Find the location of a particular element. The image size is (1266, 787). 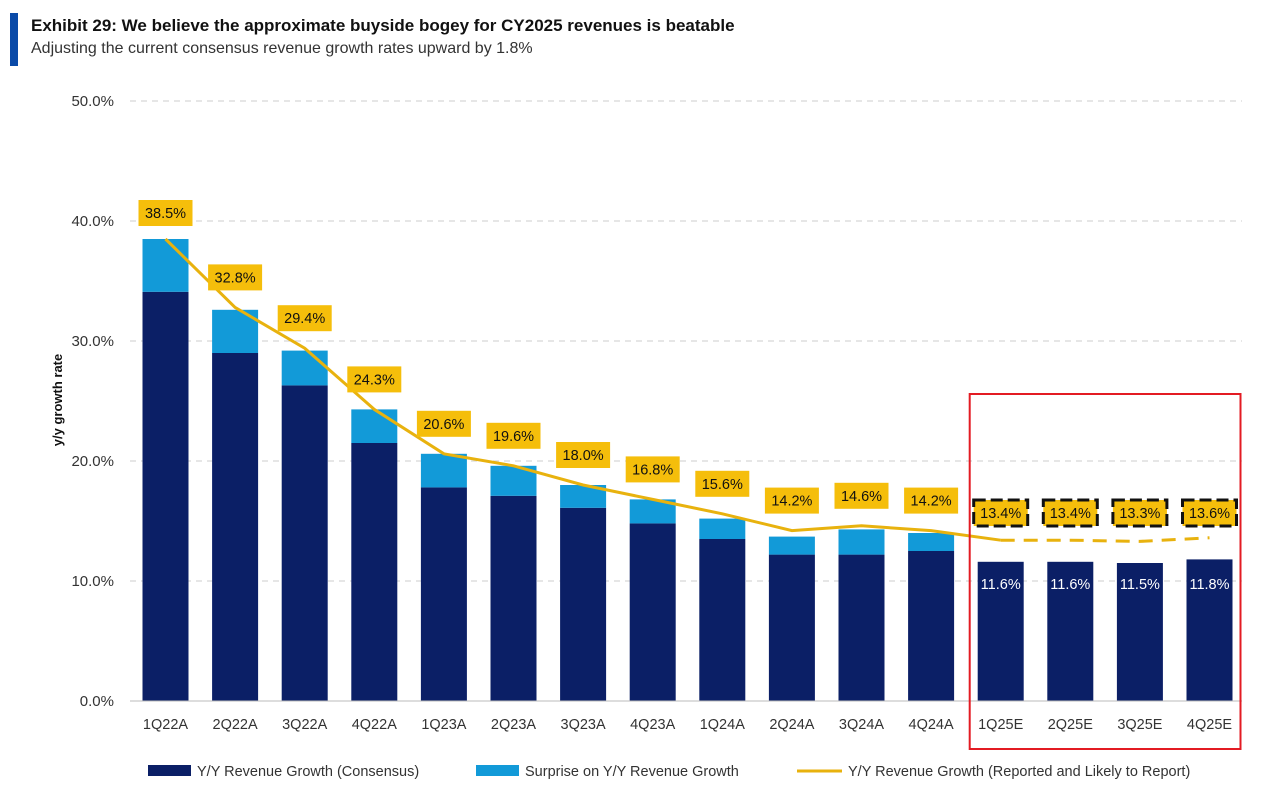

x-tick-label: 4Q22A is located at coordinates (374, 725).